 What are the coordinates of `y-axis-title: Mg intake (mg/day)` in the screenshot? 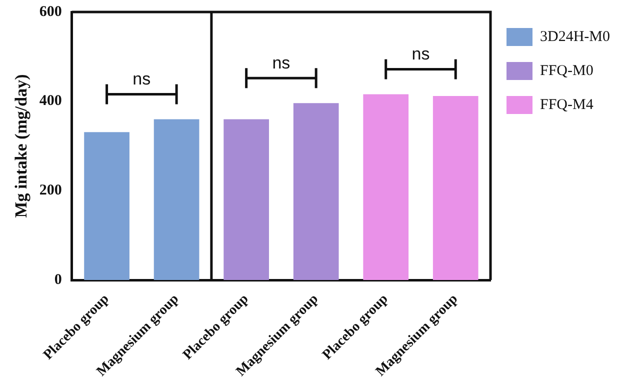 It's located at (21, 146).